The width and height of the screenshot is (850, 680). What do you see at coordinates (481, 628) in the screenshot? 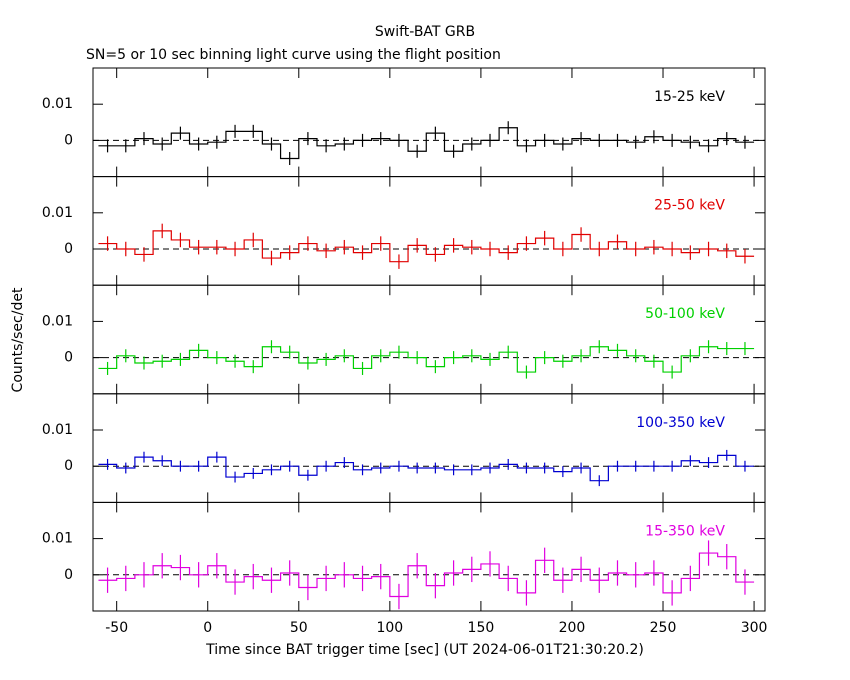
I see `x-tick-label: 150` at bounding box center [481, 628].